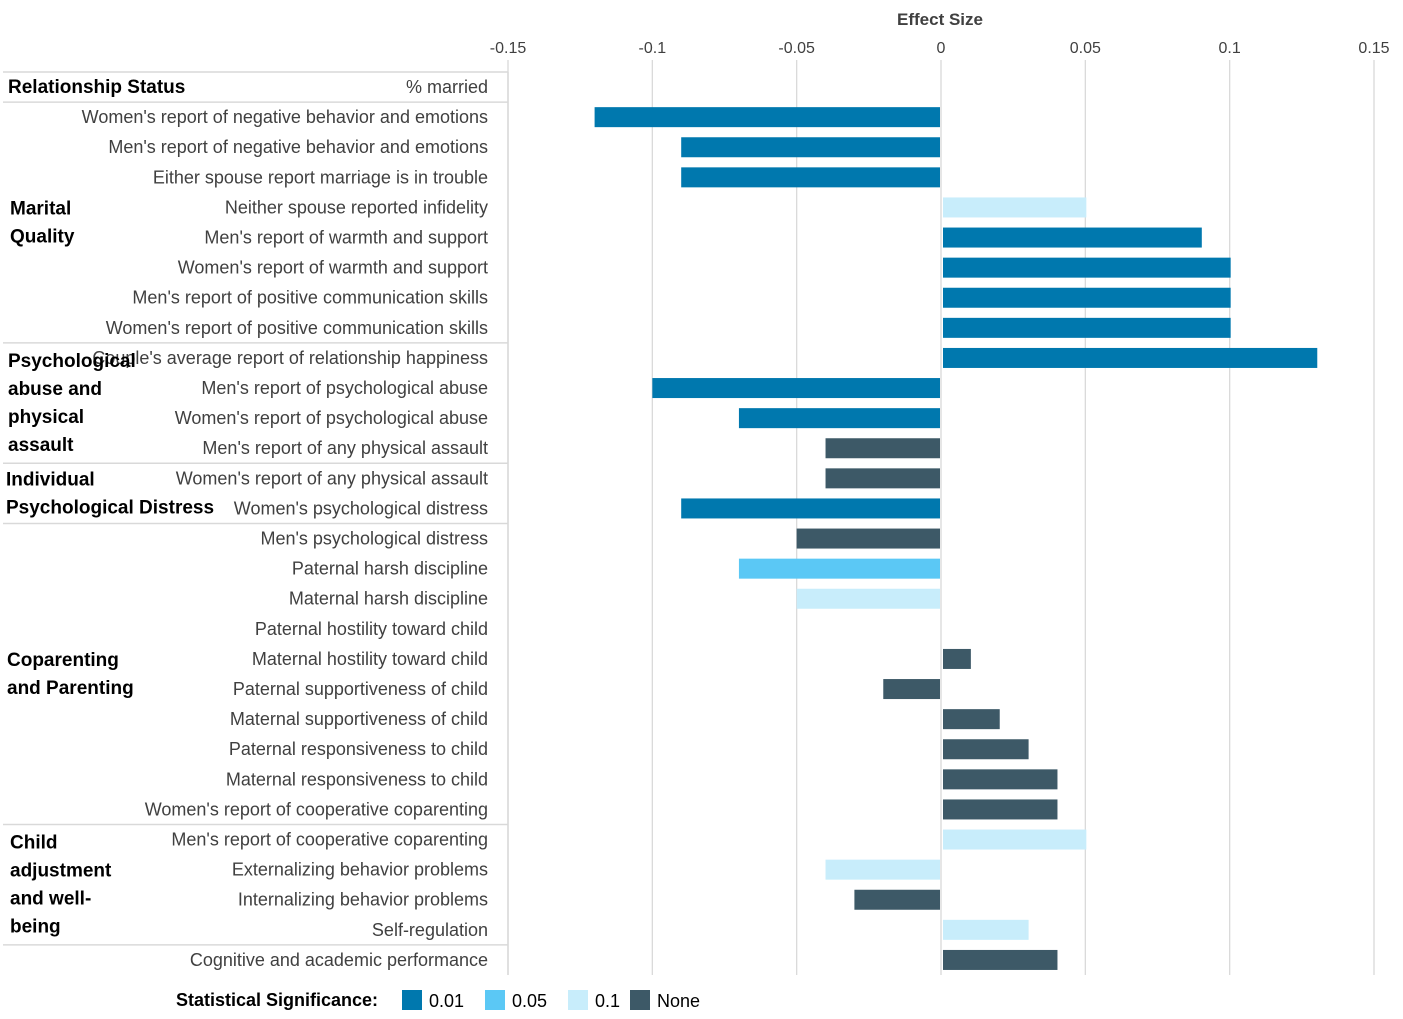 The height and width of the screenshot is (1019, 1403). Describe the element at coordinates (796, 48) in the screenshot. I see `x-tick-label: -0.05` at that location.